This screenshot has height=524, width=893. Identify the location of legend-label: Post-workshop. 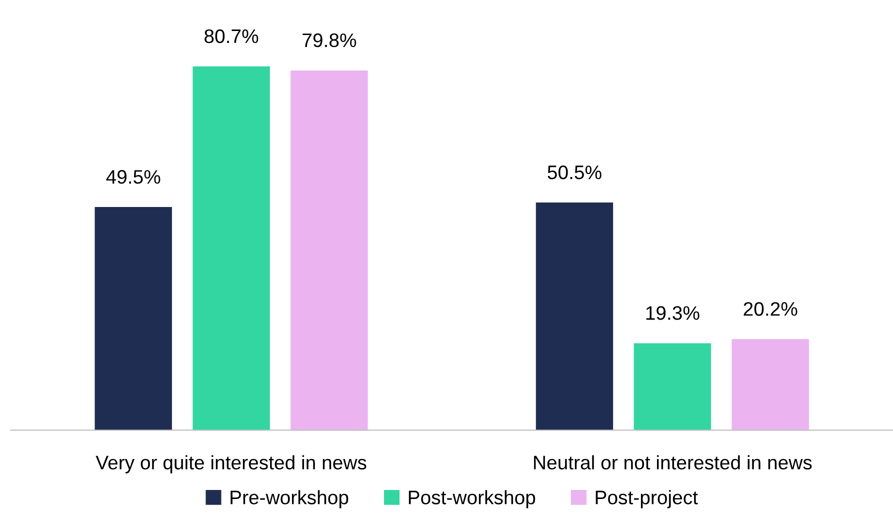
(472, 499).